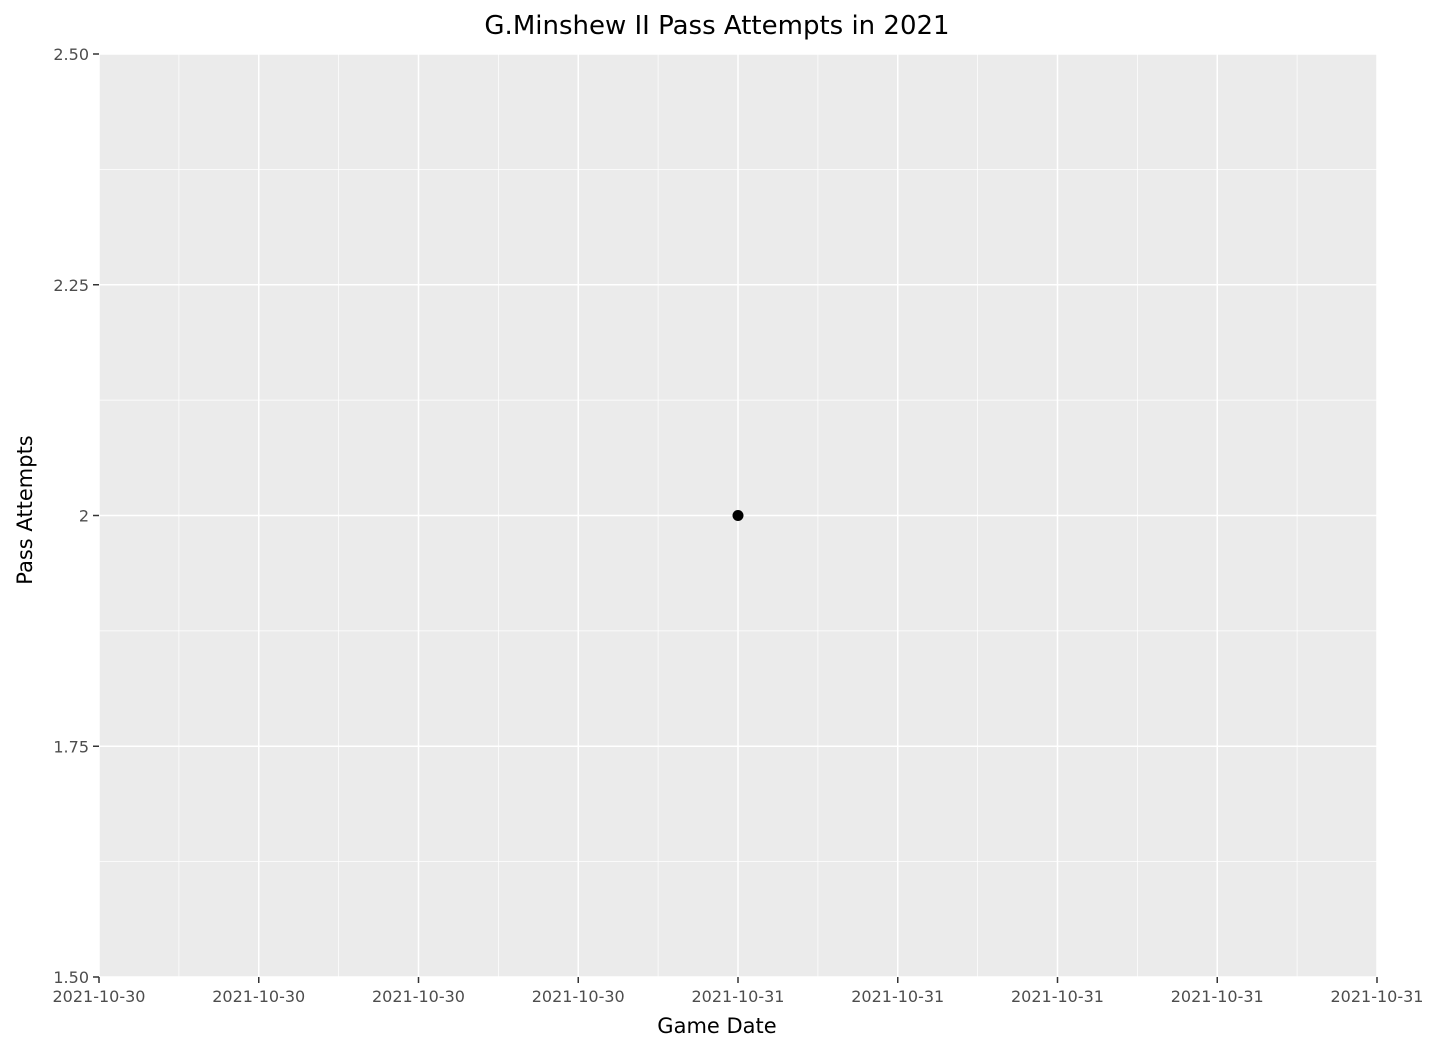 Image resolution: width=1445 pixels, height=1053 pixels. I want to click on y-tick-label: 2.25, so click(71, 285).